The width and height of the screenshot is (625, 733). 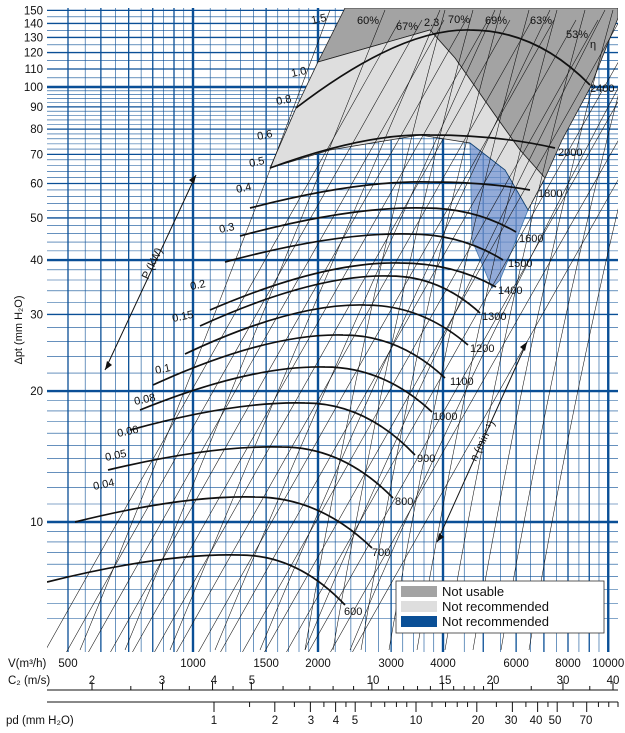 I want to click on speed-label-1800: 1800, so click(x=550, y=194).